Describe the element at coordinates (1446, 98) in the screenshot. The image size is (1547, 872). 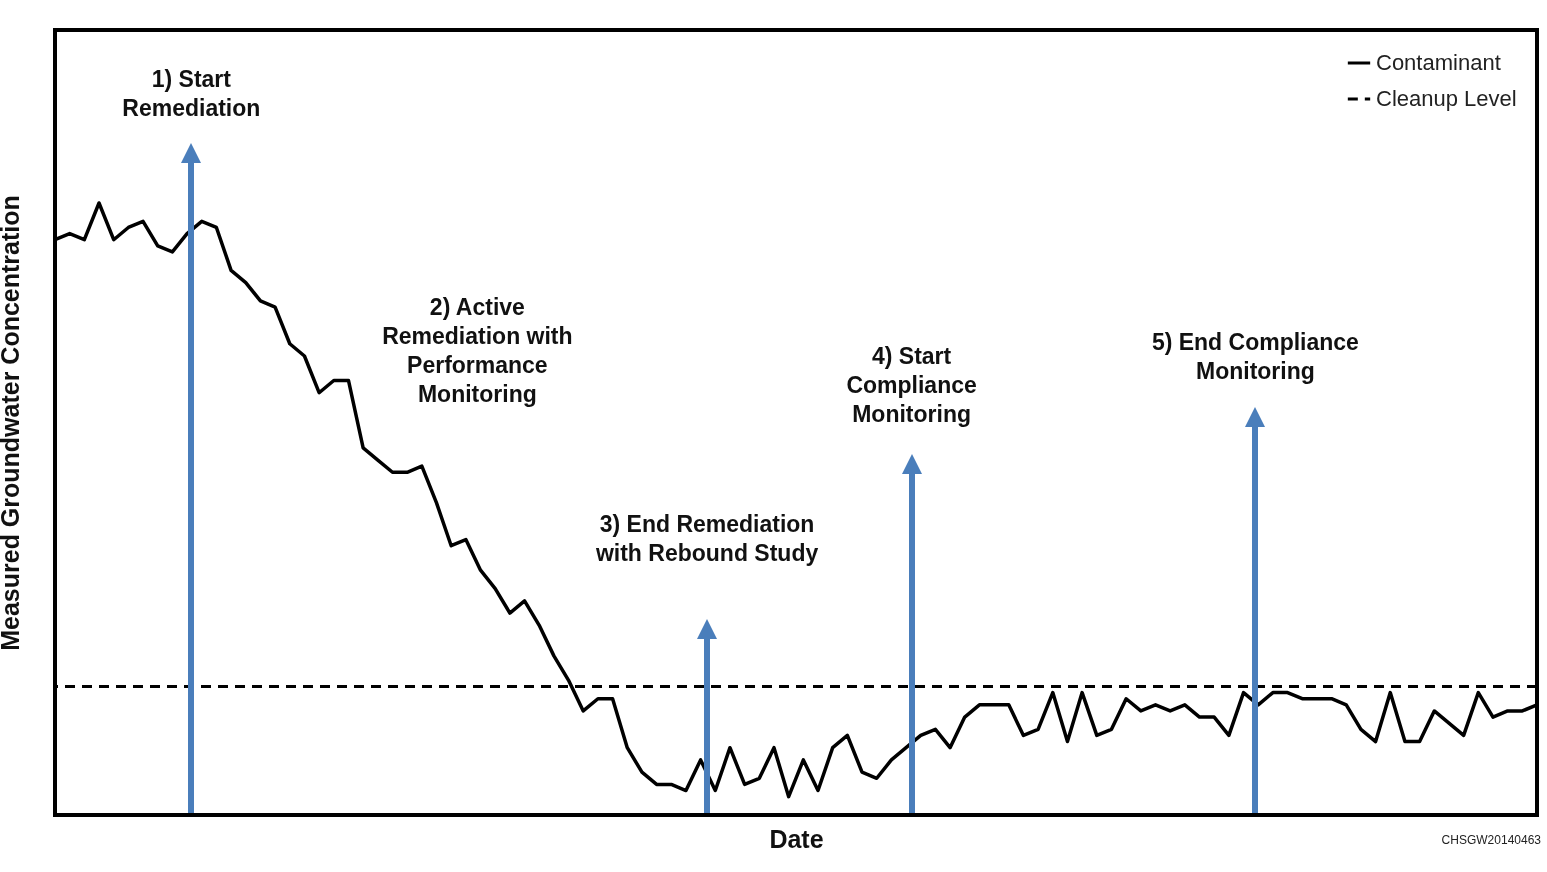
I see `legend-label: Cleanup Level` at that location.